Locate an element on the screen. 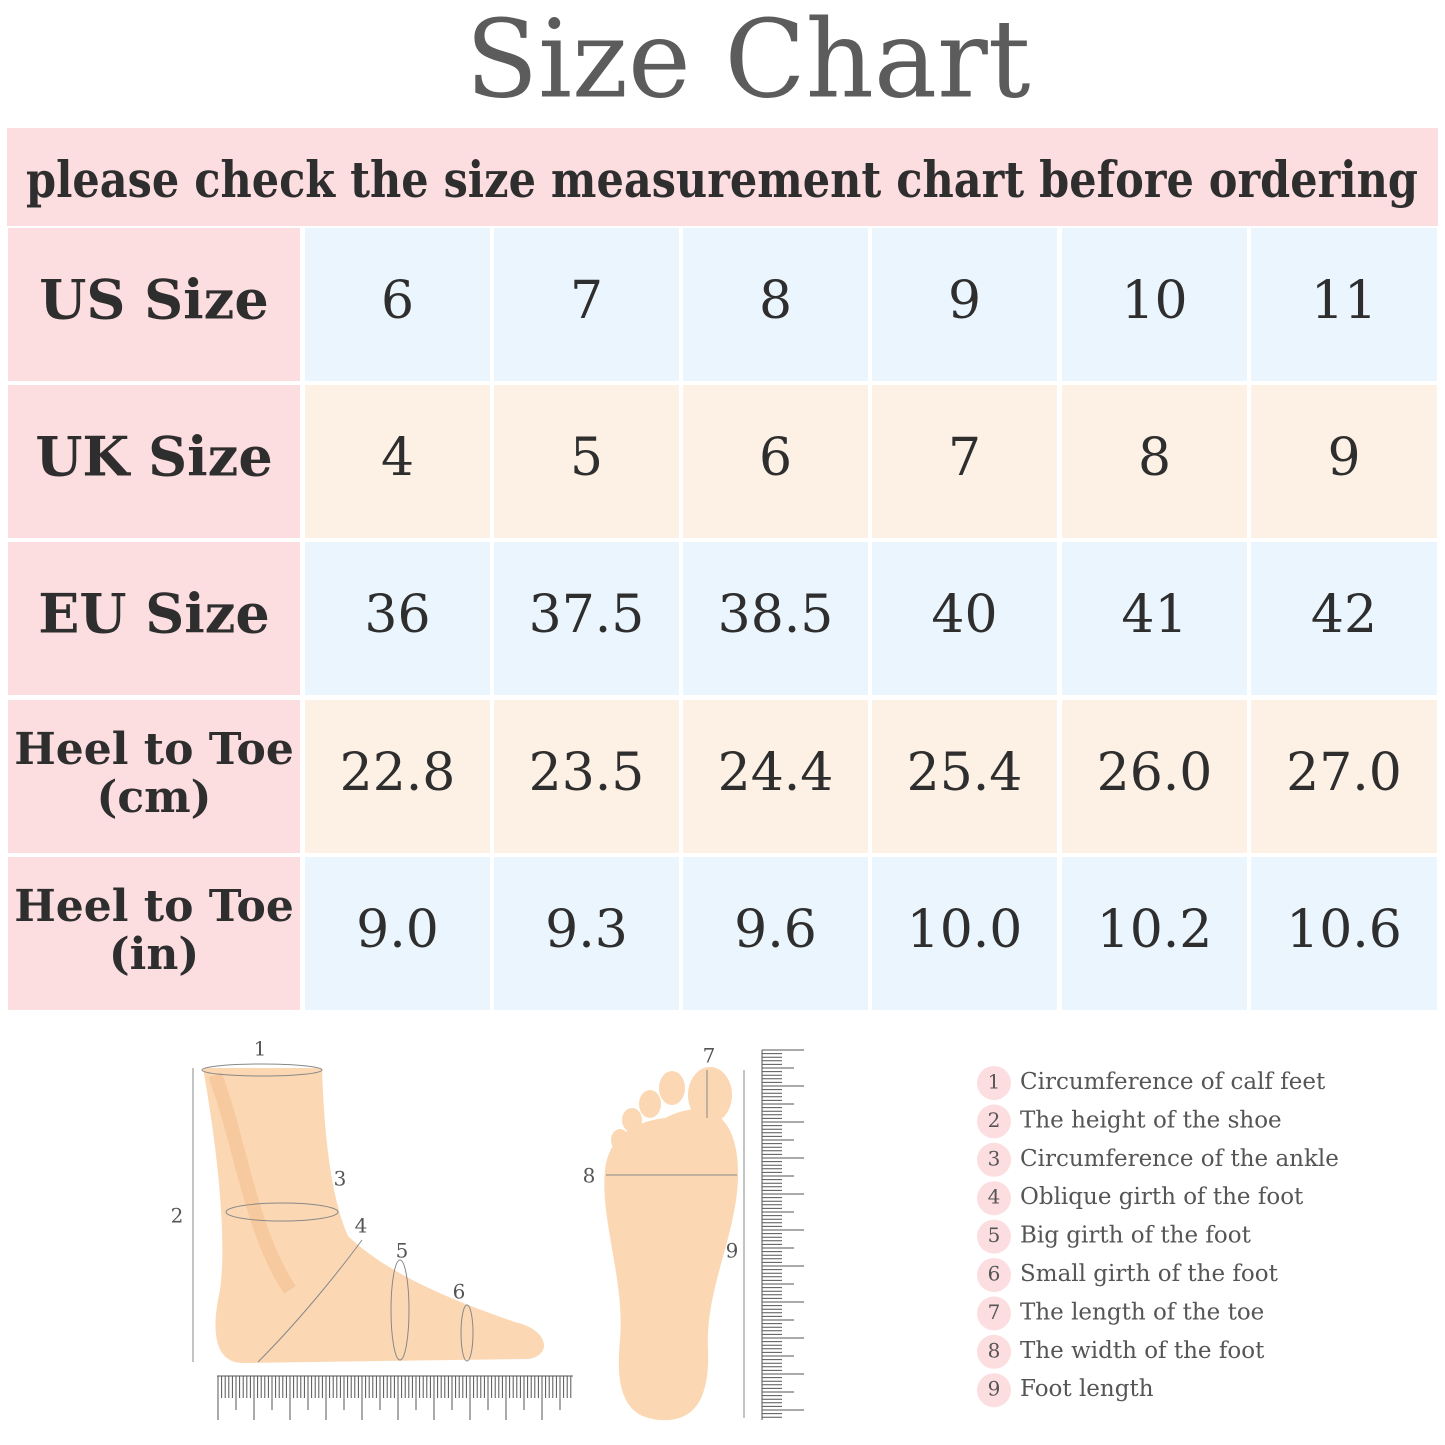  leg-shade is located at coordinates (252, 1183).